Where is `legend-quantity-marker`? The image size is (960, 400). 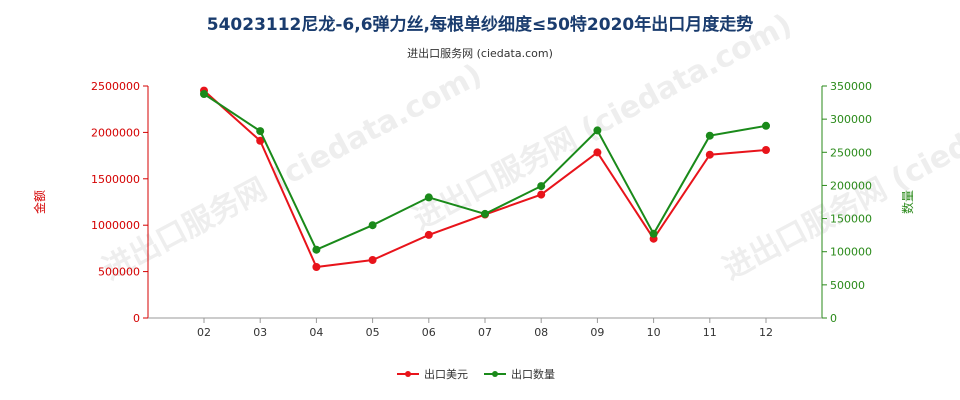 legend-quantity-marker is located at coordinates (495, 374).